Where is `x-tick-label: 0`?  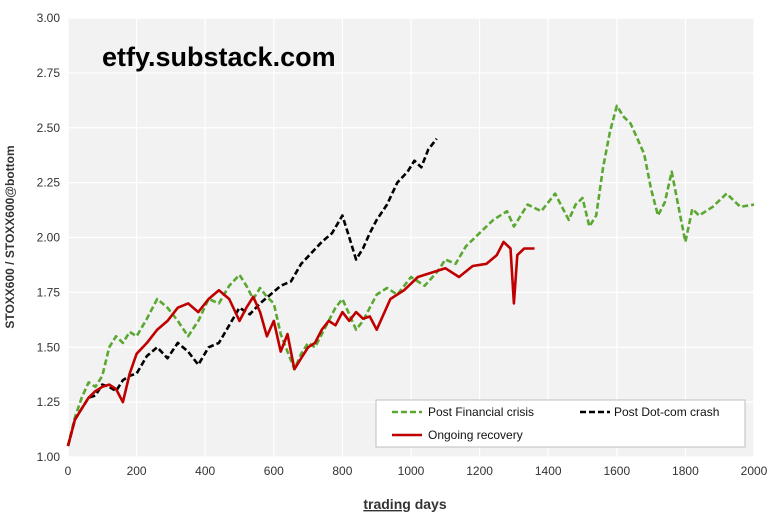
x-tick-label: 0 is located at coordinates (68, 471).